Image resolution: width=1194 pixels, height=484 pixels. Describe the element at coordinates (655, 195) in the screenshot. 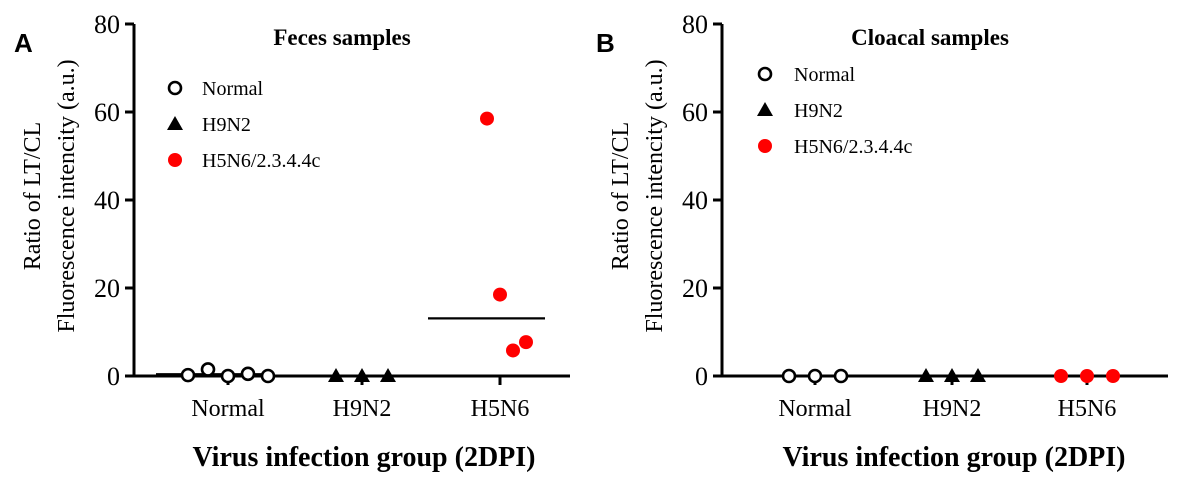

I see `panel-b-ylabel-line2: Fluorescence intencity (a.u.)` at that location.